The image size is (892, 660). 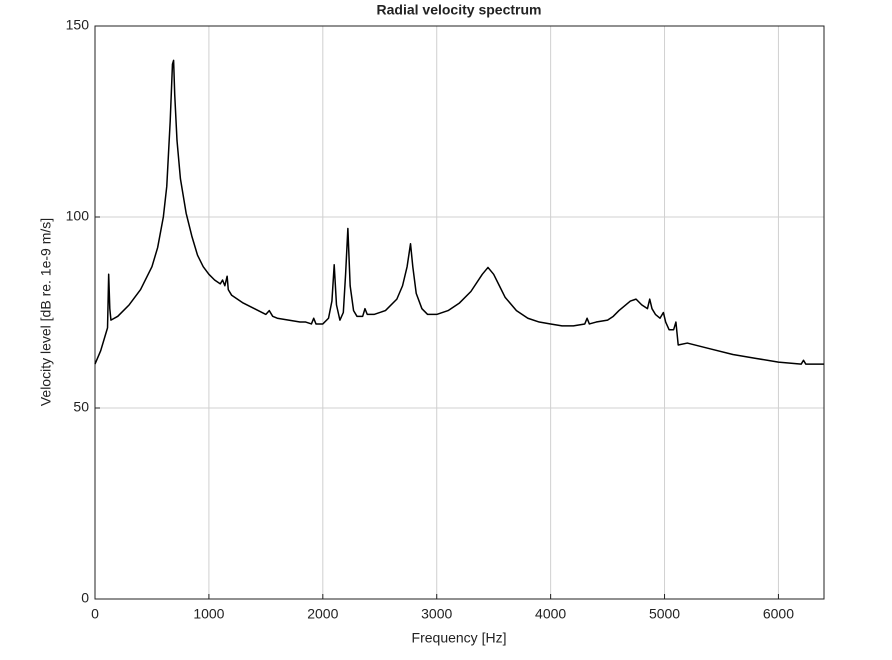 What do you see at coordinates (459, 638) in the screenshot?
I see `x-axis-label: Frequency [Hz]` at bounding box center [459, 638].